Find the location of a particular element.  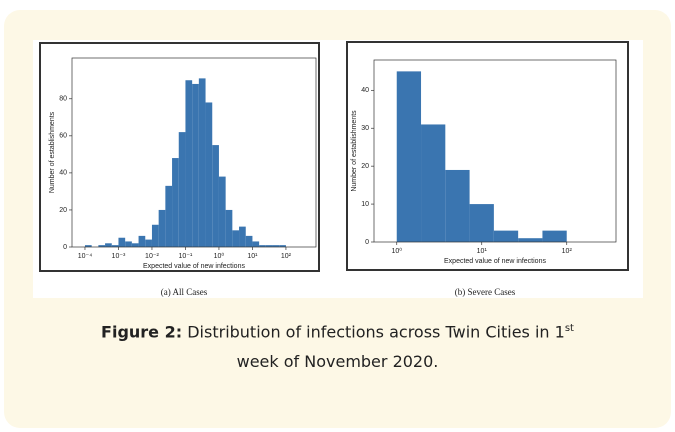

y-tick-label: 60 is located at coordinates (63, 136).